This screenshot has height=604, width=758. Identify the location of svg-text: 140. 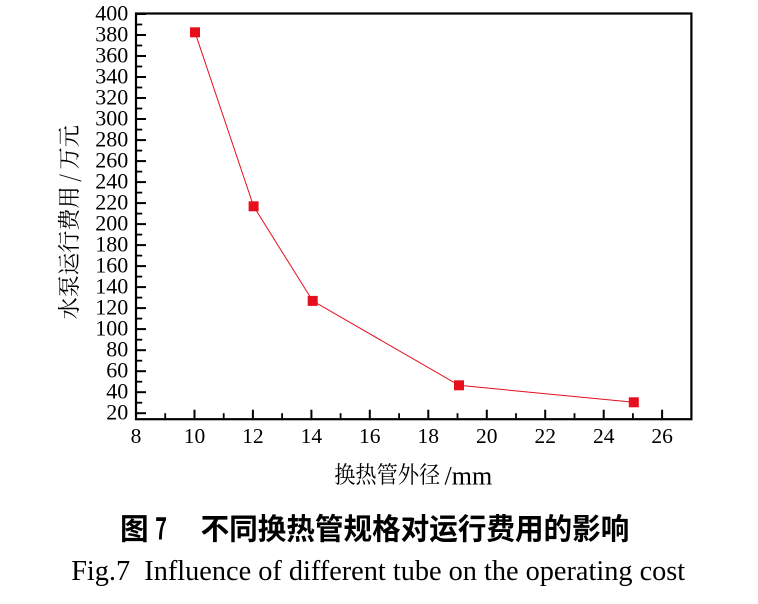
(111, 286).